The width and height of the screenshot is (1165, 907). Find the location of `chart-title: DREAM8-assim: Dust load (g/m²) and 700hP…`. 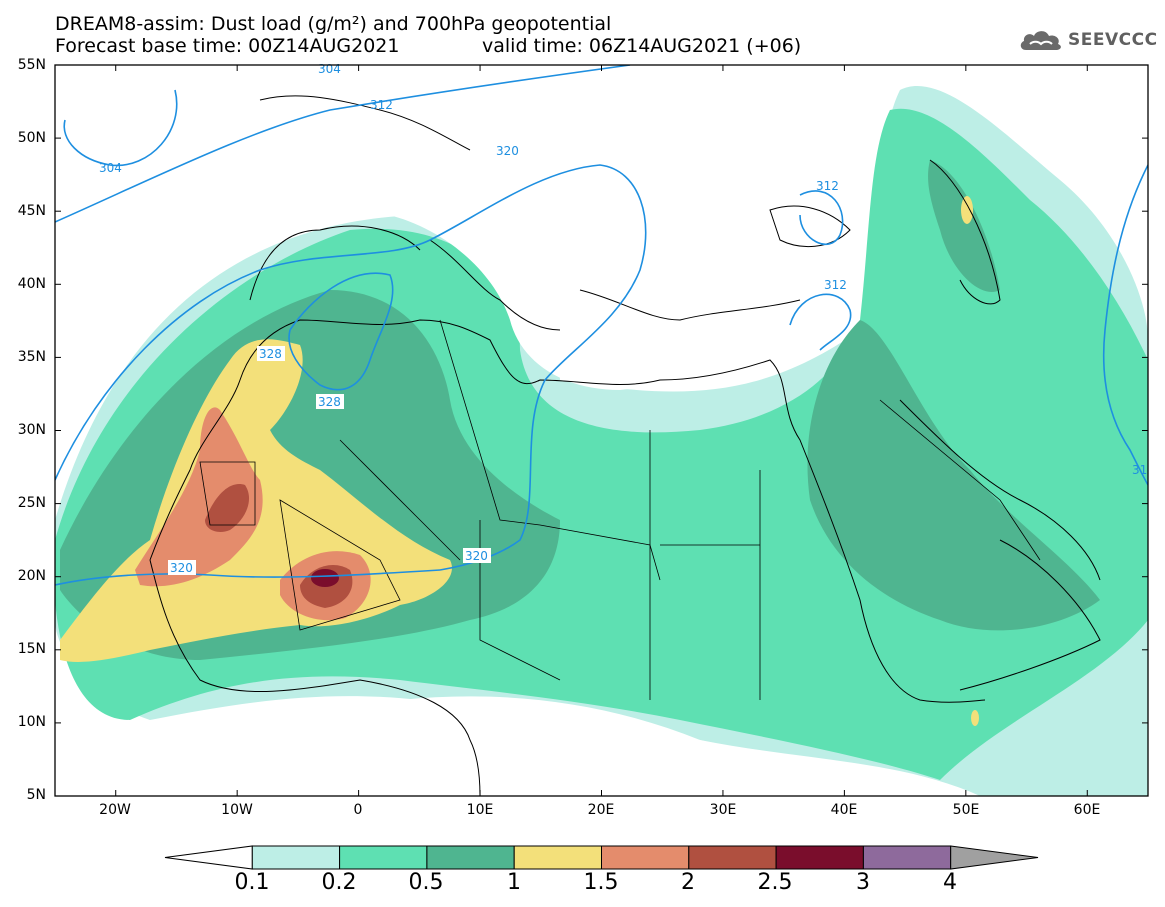

chart-title: DREAM8-assim: Dust load (g/m²) and 700hP… is located at coordinates (333, 24).